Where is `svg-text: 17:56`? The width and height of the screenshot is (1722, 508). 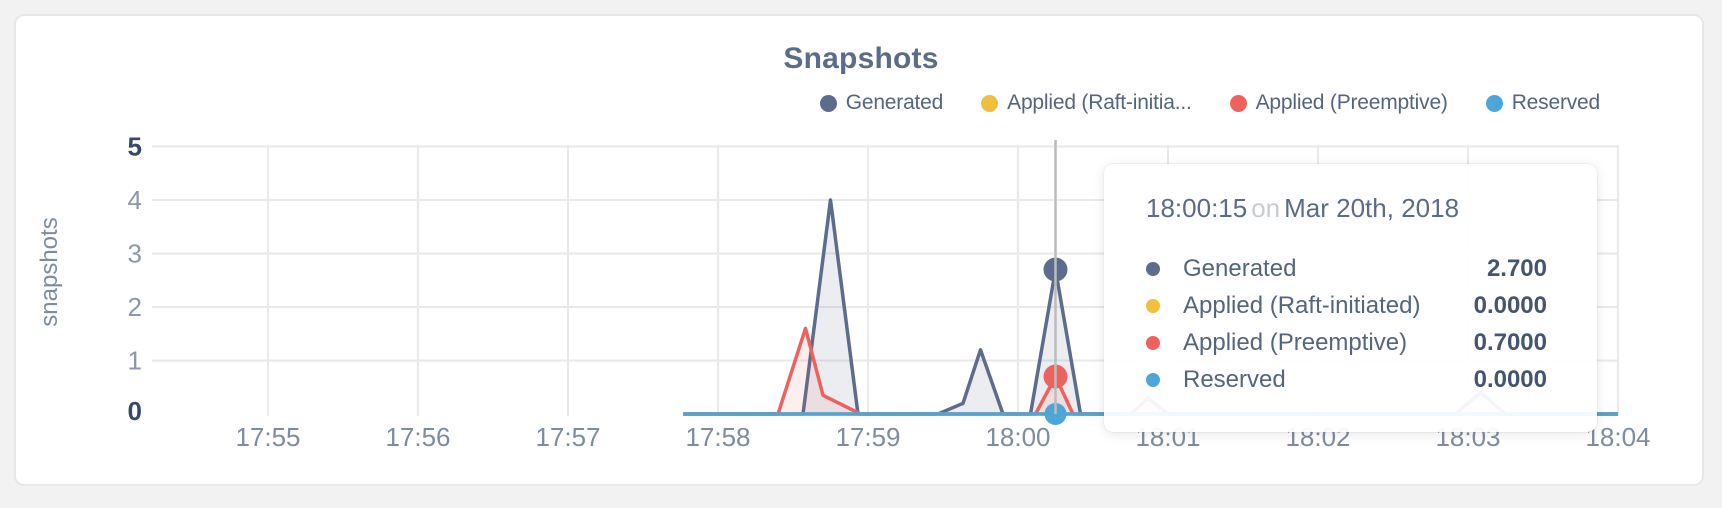 svg-text: 17:56 is located at coordinates (417, 437).